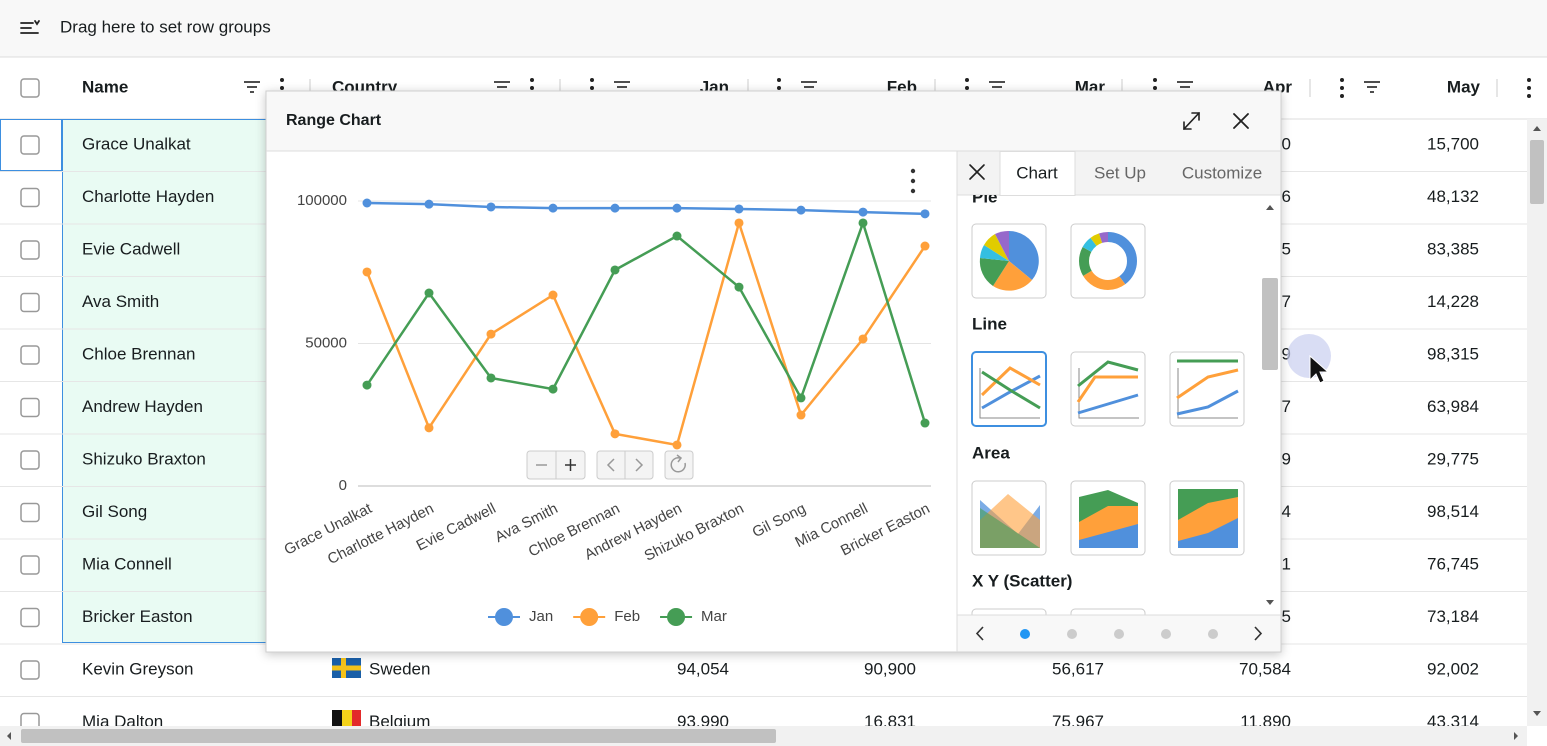 This screenshot has height=746, width=1547. What do you see at coordinates (1108, 261) in the screenshot?
I see `doughnut-thumb` at bounding box center [1108, 261].